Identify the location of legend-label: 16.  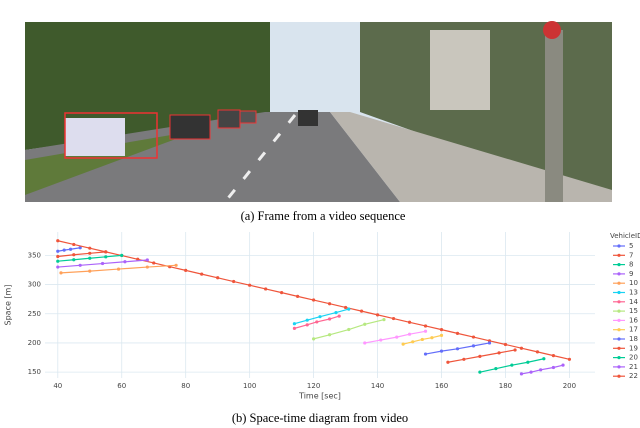
(633, 320).